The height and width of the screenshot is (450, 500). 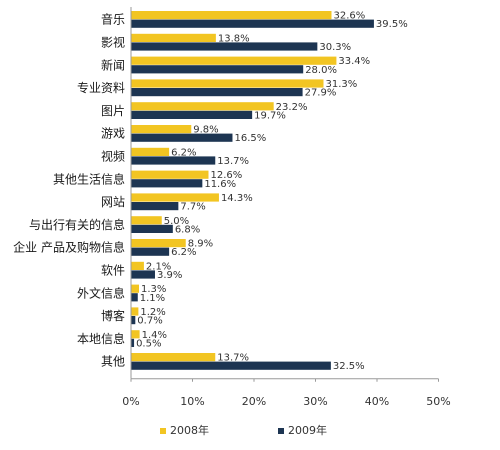 What do you see at coordinates (148, 343) in the screenshot?
I see `value-label: 0.5%` at bounding box center [148, 343].